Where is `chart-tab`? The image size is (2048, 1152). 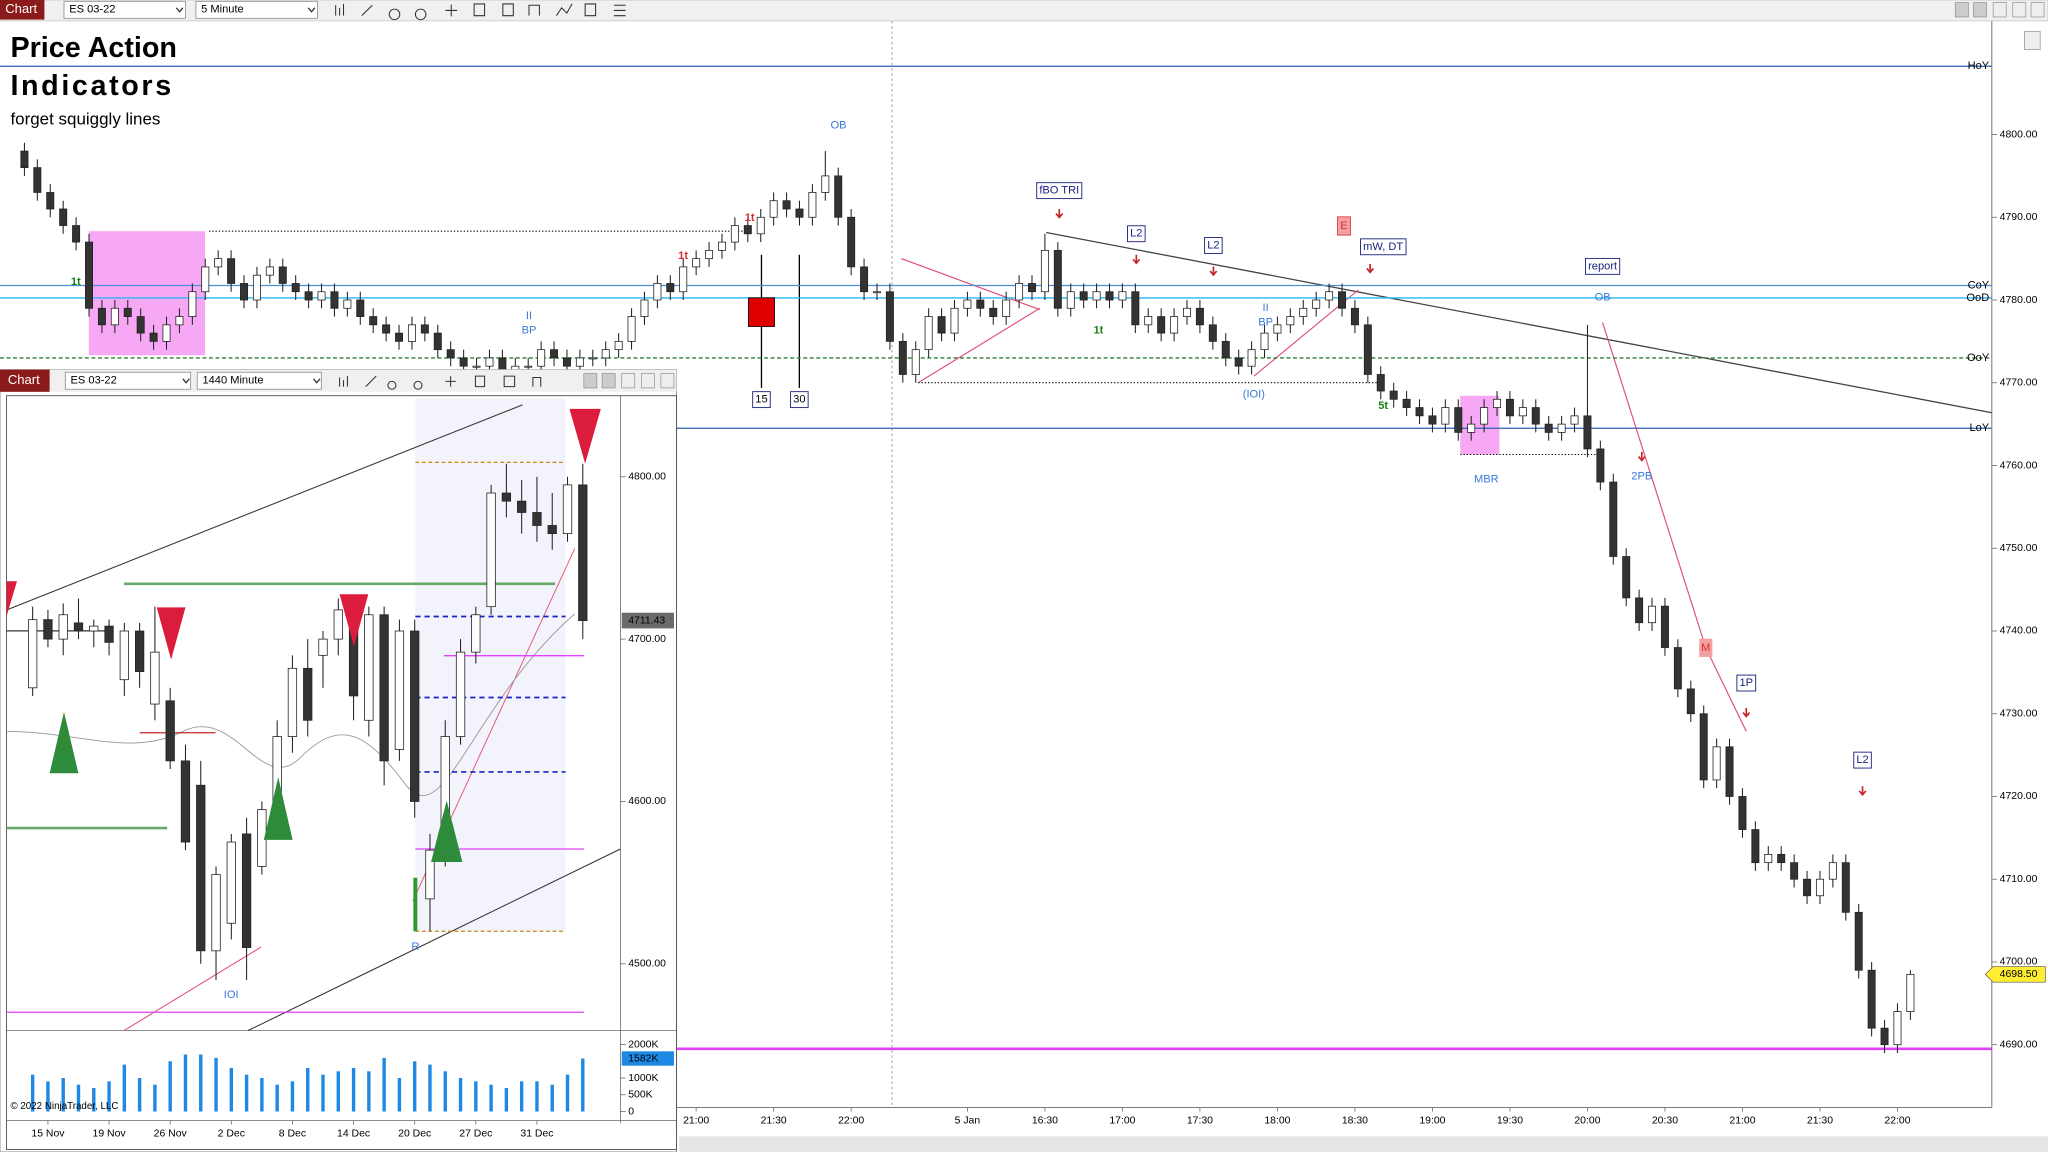 chart-tab is located at coordinates (22, 10).